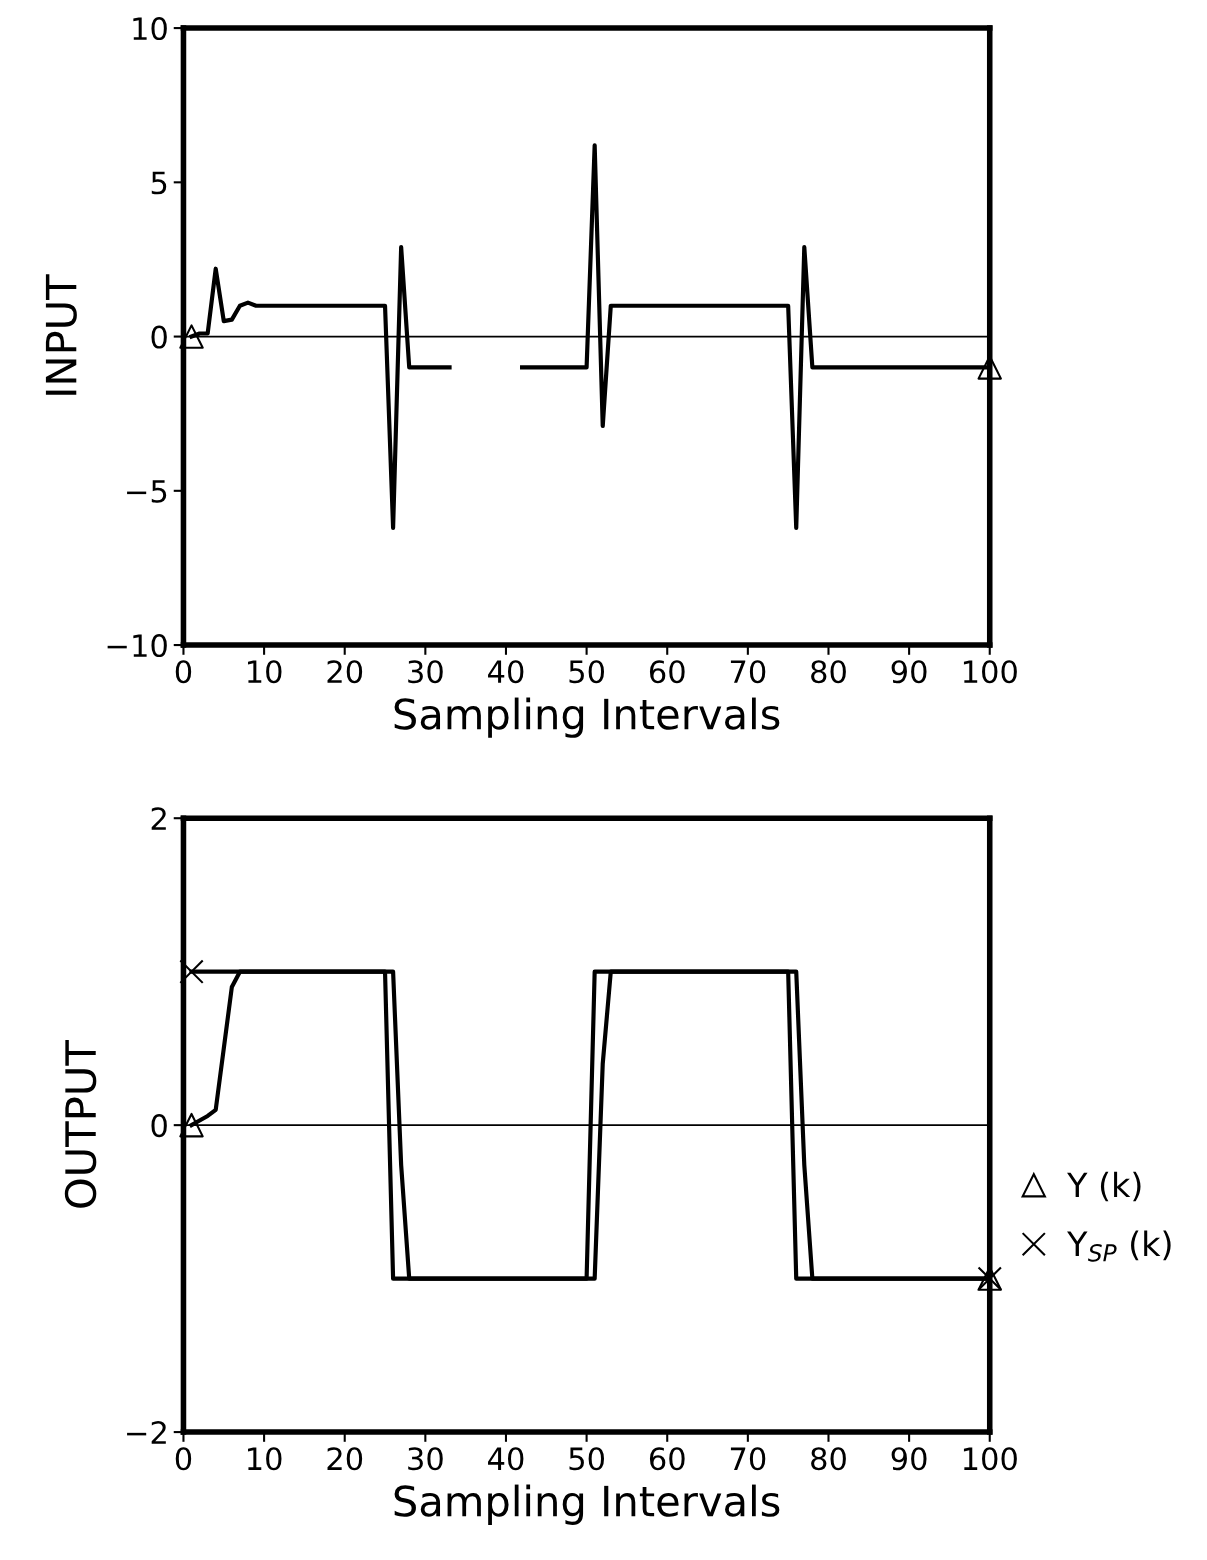 The width and height of the screenshot is (1207, 1560). Describe the element at coordinates (1119, 1246) in the screenshot. I see `legend-label: Y$_{SP}$ (k)` at that location.